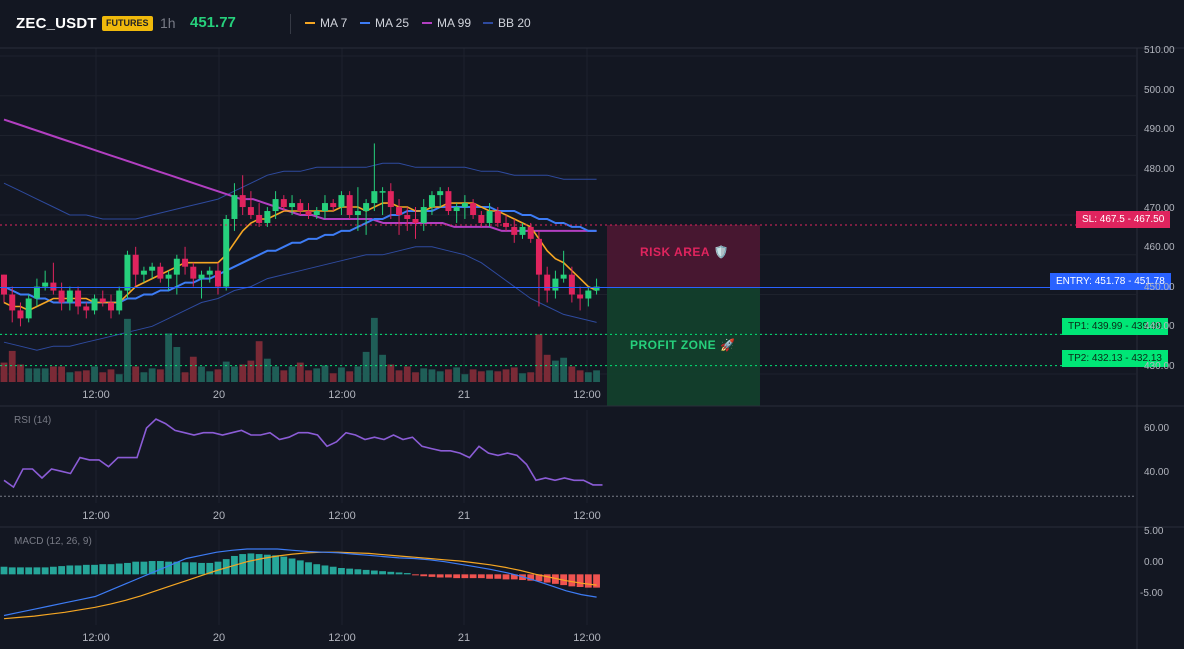 This screenshot has width=1184, height=649. Describe the element at coordinates (1159, 287) in the screenshot. I see `price-tick: 450.00` at that location.